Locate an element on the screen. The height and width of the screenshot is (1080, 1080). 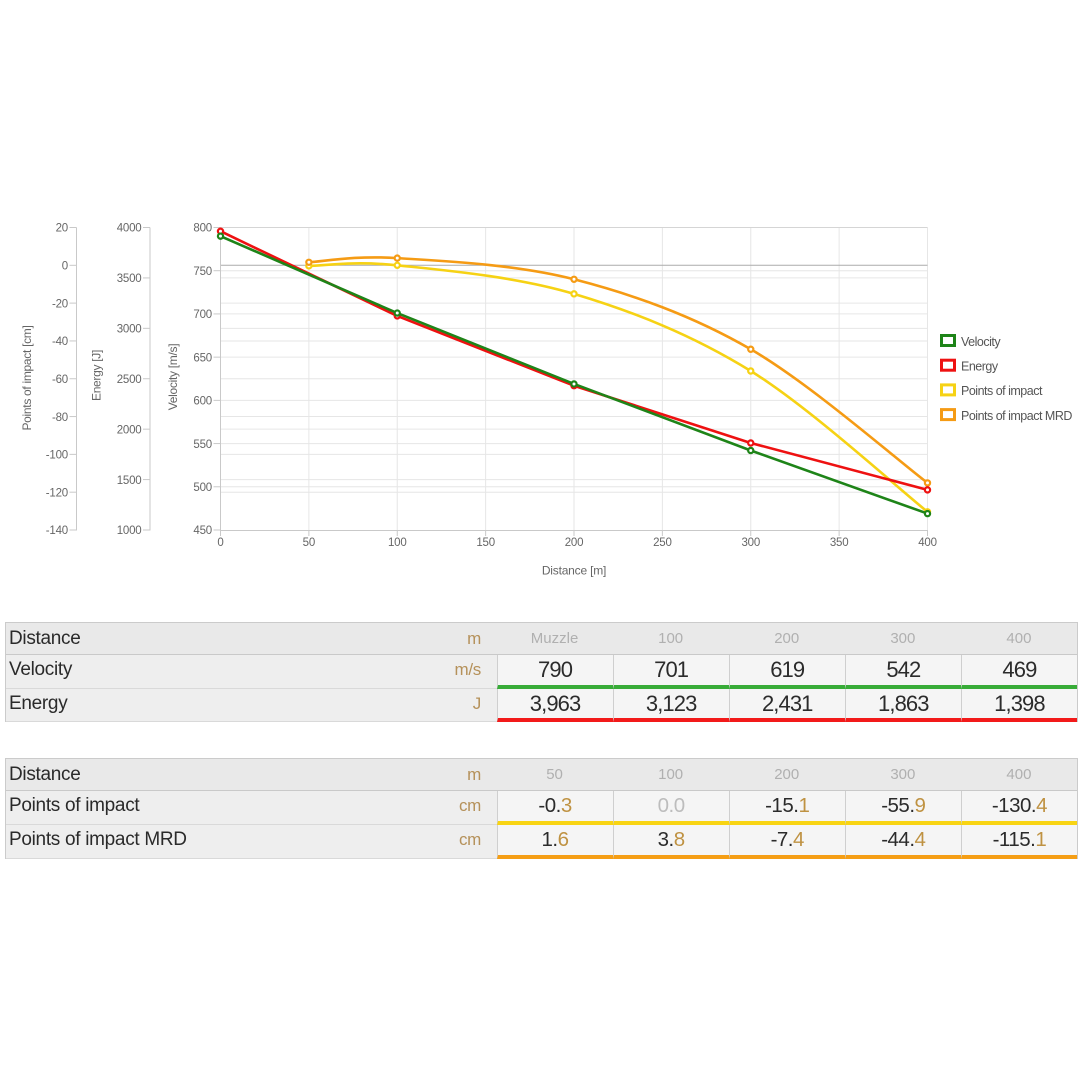
svg-text: 4000 is located at coordinates (129, 229).